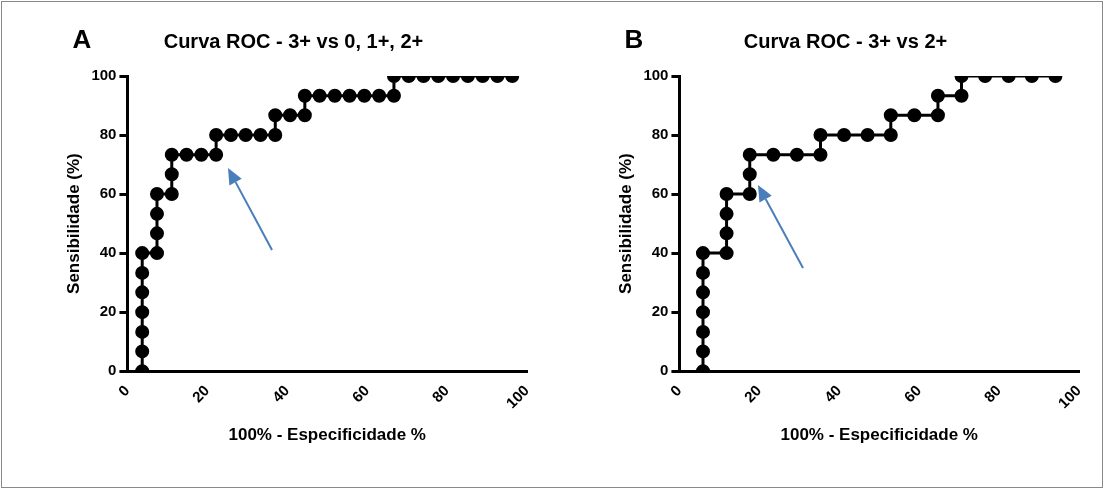 The image size is (1105, 490). What do you see at coordinates (293, 40) in the screenshot?
I see `chart-title: Curva ROC - 3+ vs 0, 1+, 2+` at bounding box center [293, 40].